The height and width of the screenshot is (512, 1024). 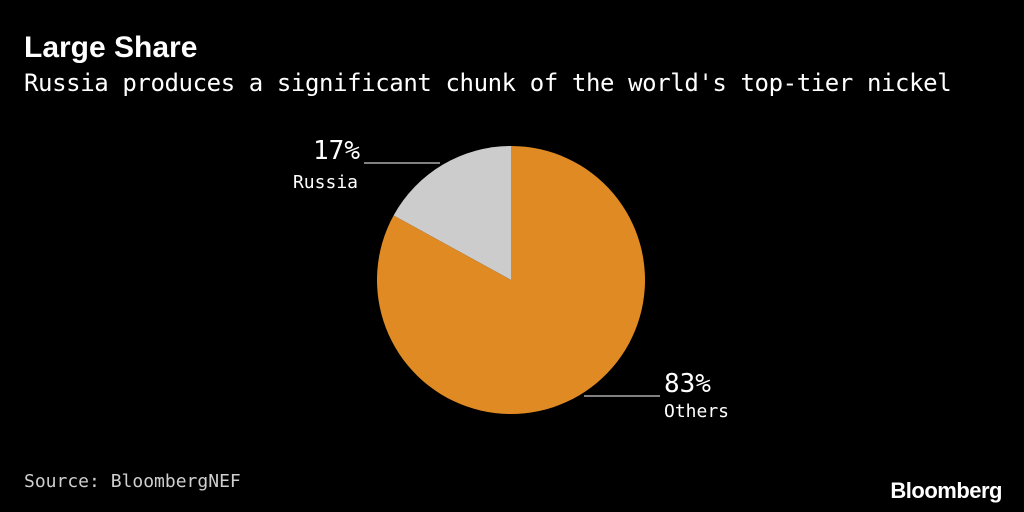 I want to click on slice-value-others: 83%, so click(x=687, y=384).